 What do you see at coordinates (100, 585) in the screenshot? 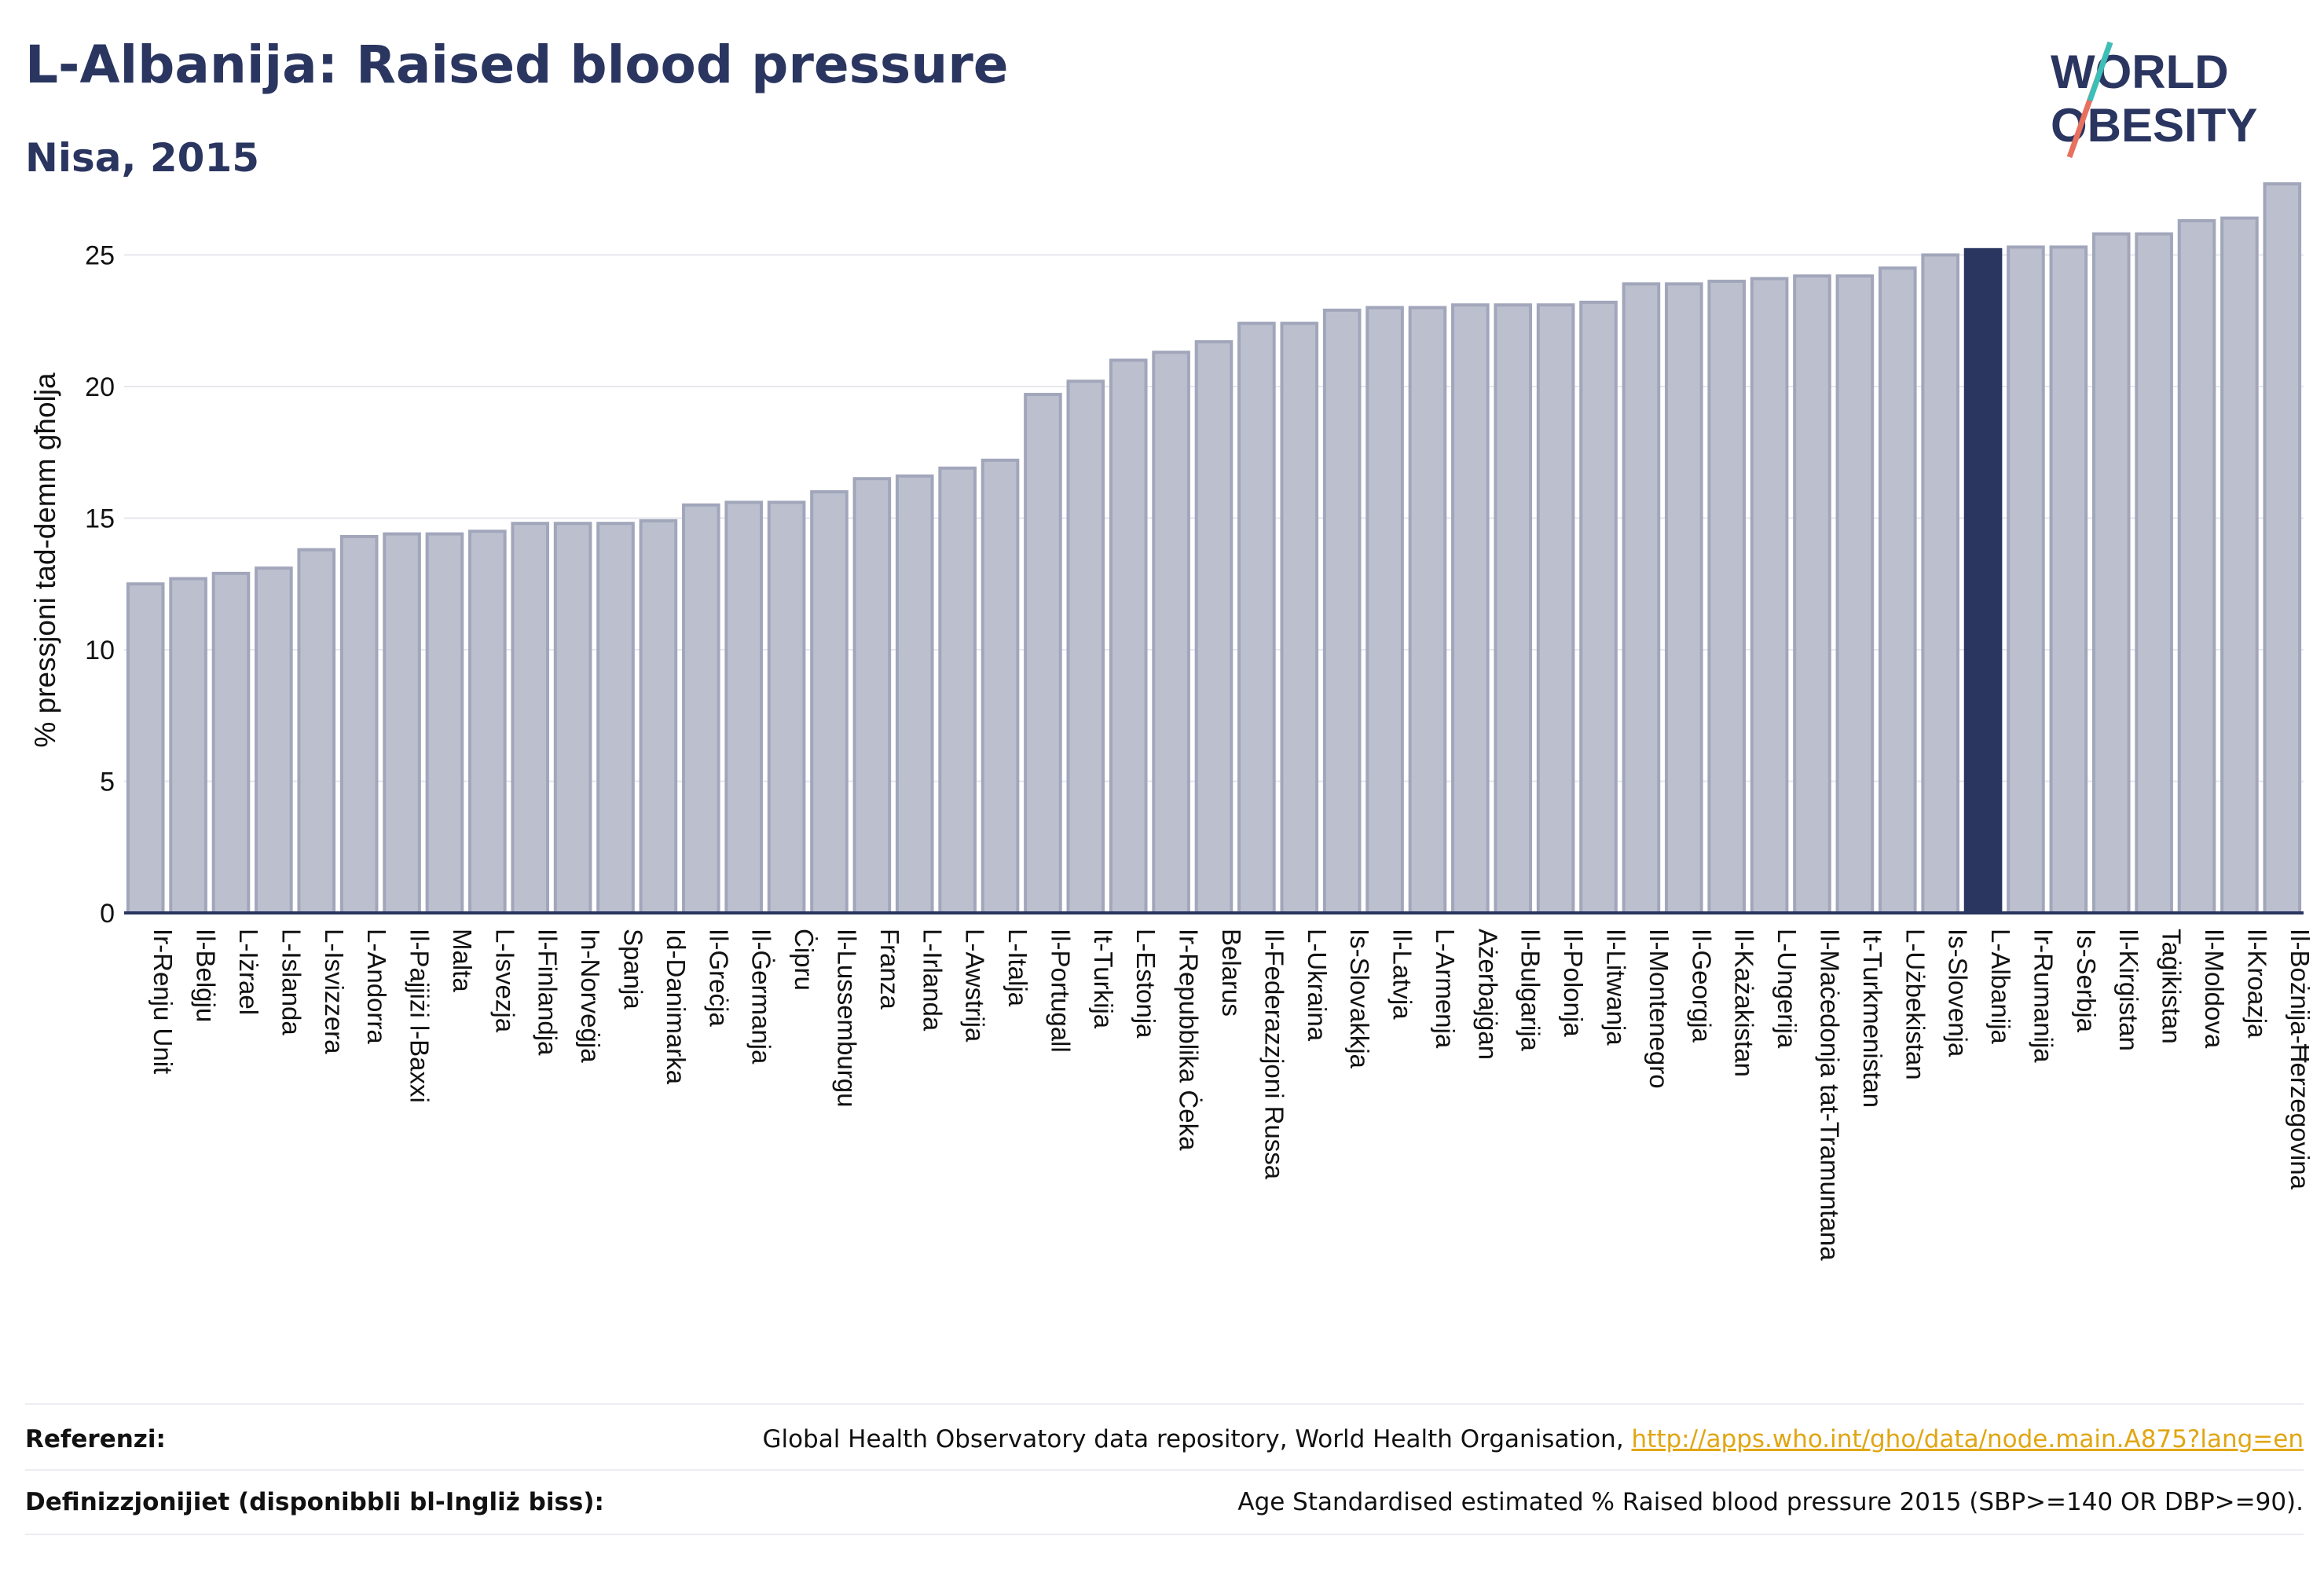
I see `y-axis-ticks: 0 5 10 15 20 25` at bounding box center [100, 585].